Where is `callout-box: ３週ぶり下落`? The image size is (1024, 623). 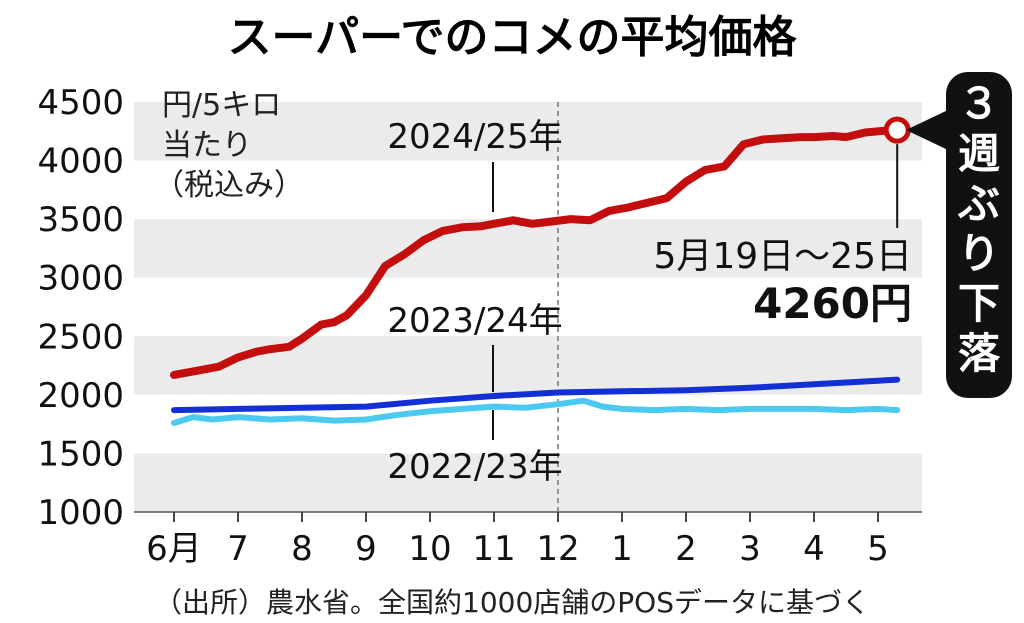
callout-box: ３週ぶり下落 is located at coordinates (959, 235).